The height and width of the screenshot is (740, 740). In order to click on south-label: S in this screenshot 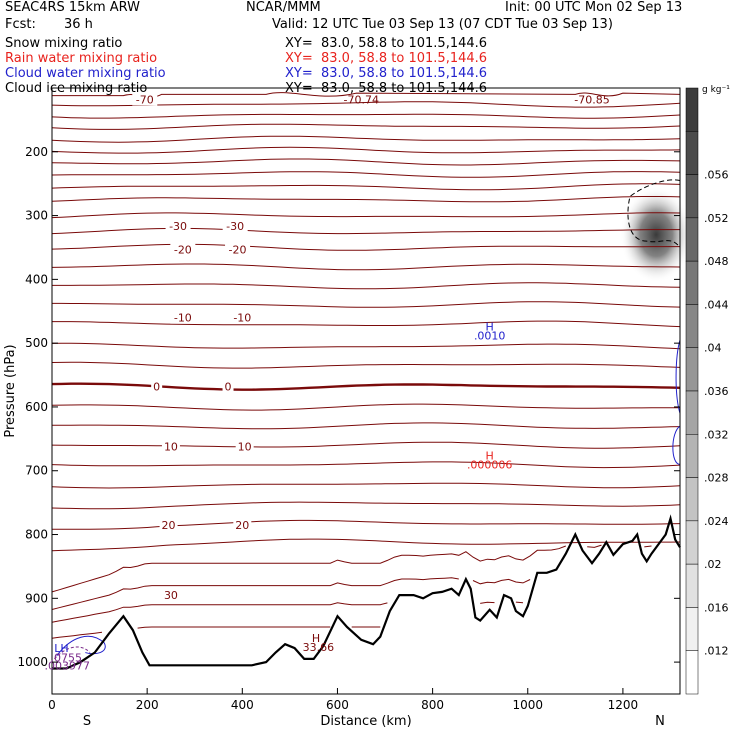, I will do `click(87, 721)`.